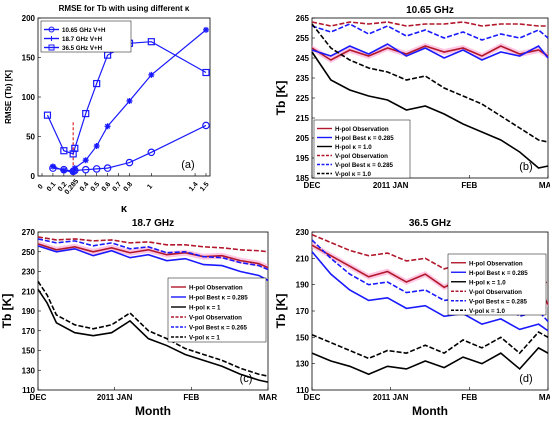 The image size is (550, 425). I want to click on legend-label: 36.5 GHz V+H, so click(82, 48).